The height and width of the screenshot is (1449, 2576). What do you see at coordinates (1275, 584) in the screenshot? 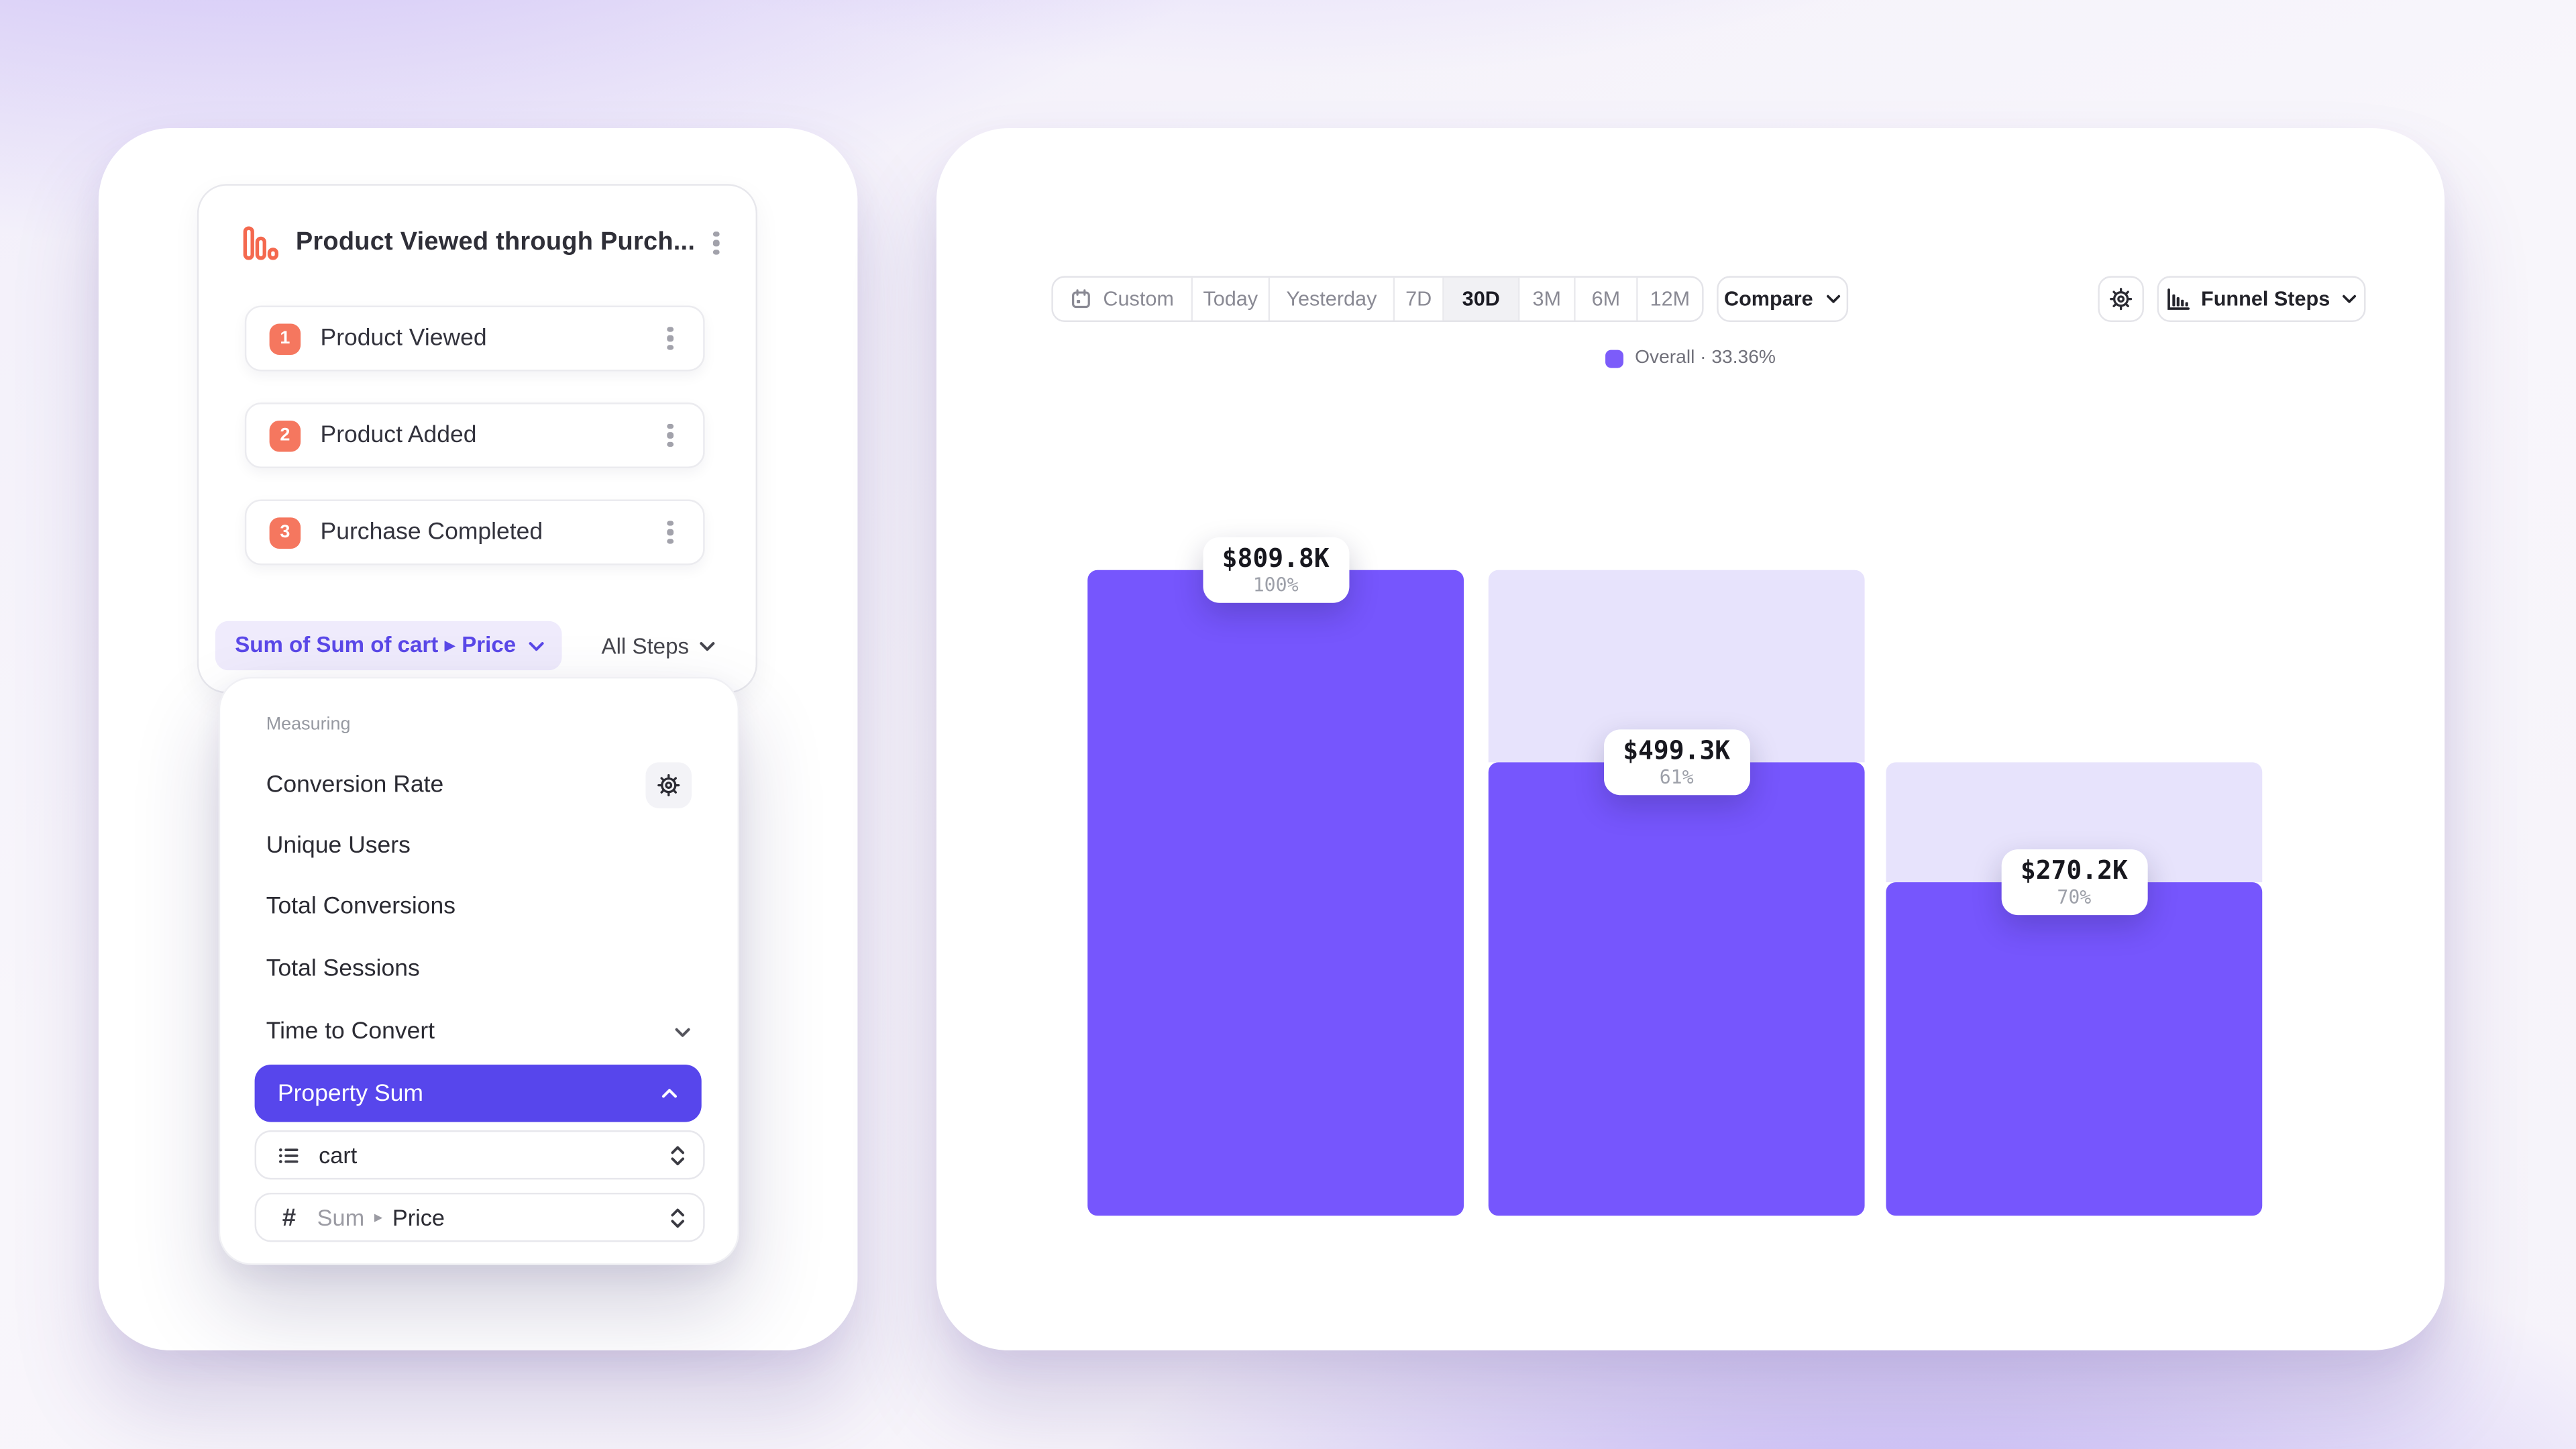
I see `bar-percent: 100%` at bounding box center [1275, 584].